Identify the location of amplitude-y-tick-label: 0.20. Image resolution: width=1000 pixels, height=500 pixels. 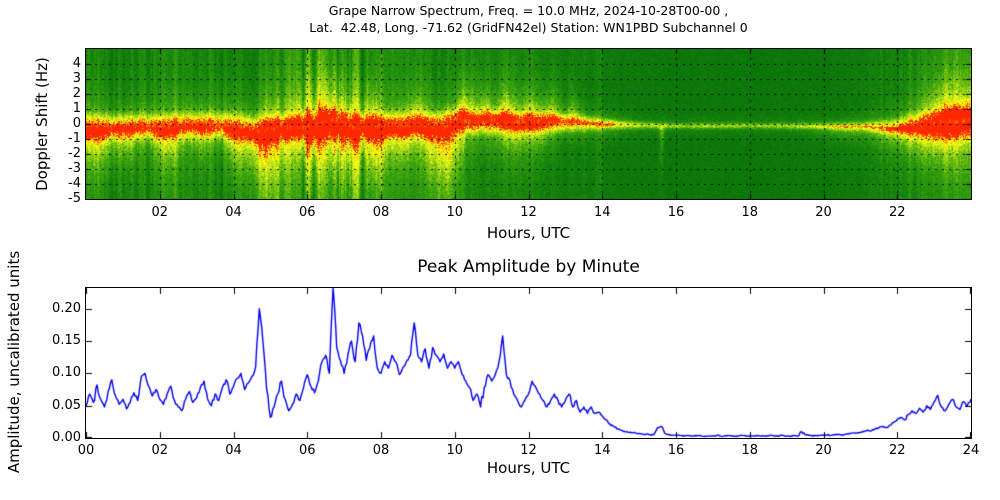
(66, 308).